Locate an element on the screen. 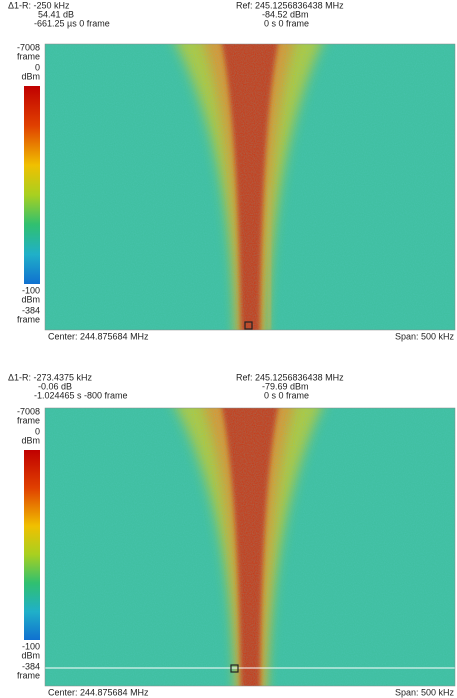 The width and height of the screenshot is (457, 698). marker-time: -661.25 µs 0 frame is located at coordinates (72, 23).